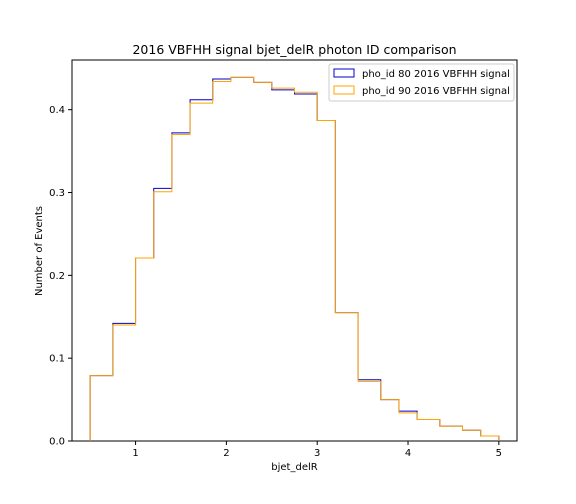 The image size is (576, 504). I want to click on x-tick-label-3: 4, so click(408, 453).